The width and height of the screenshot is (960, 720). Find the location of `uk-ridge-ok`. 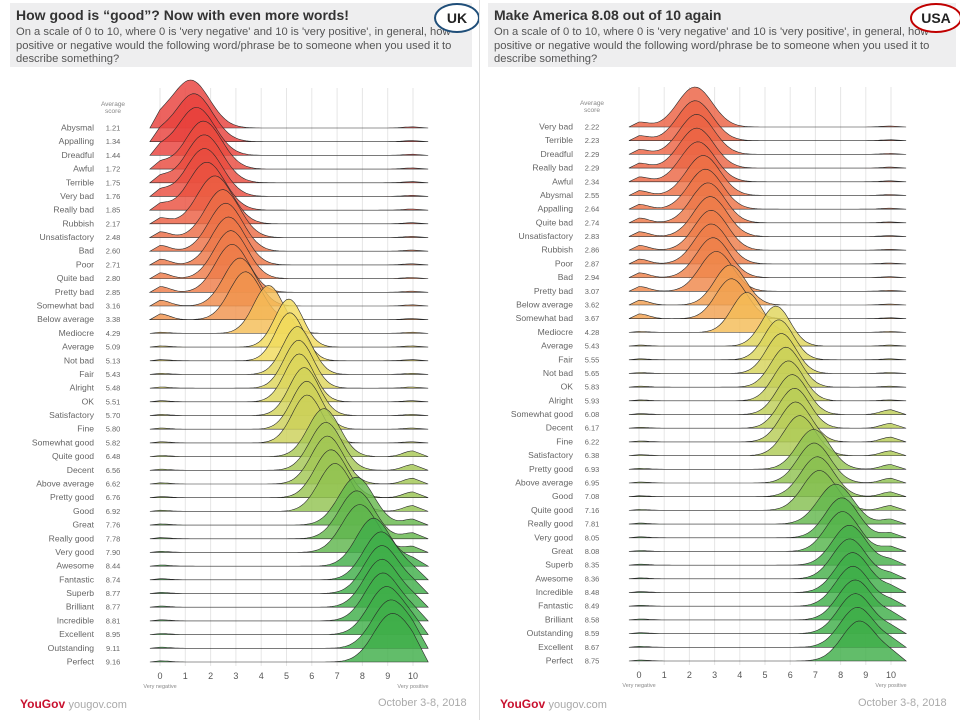

uk-ridge-ok is located at coordinates (289, 378).